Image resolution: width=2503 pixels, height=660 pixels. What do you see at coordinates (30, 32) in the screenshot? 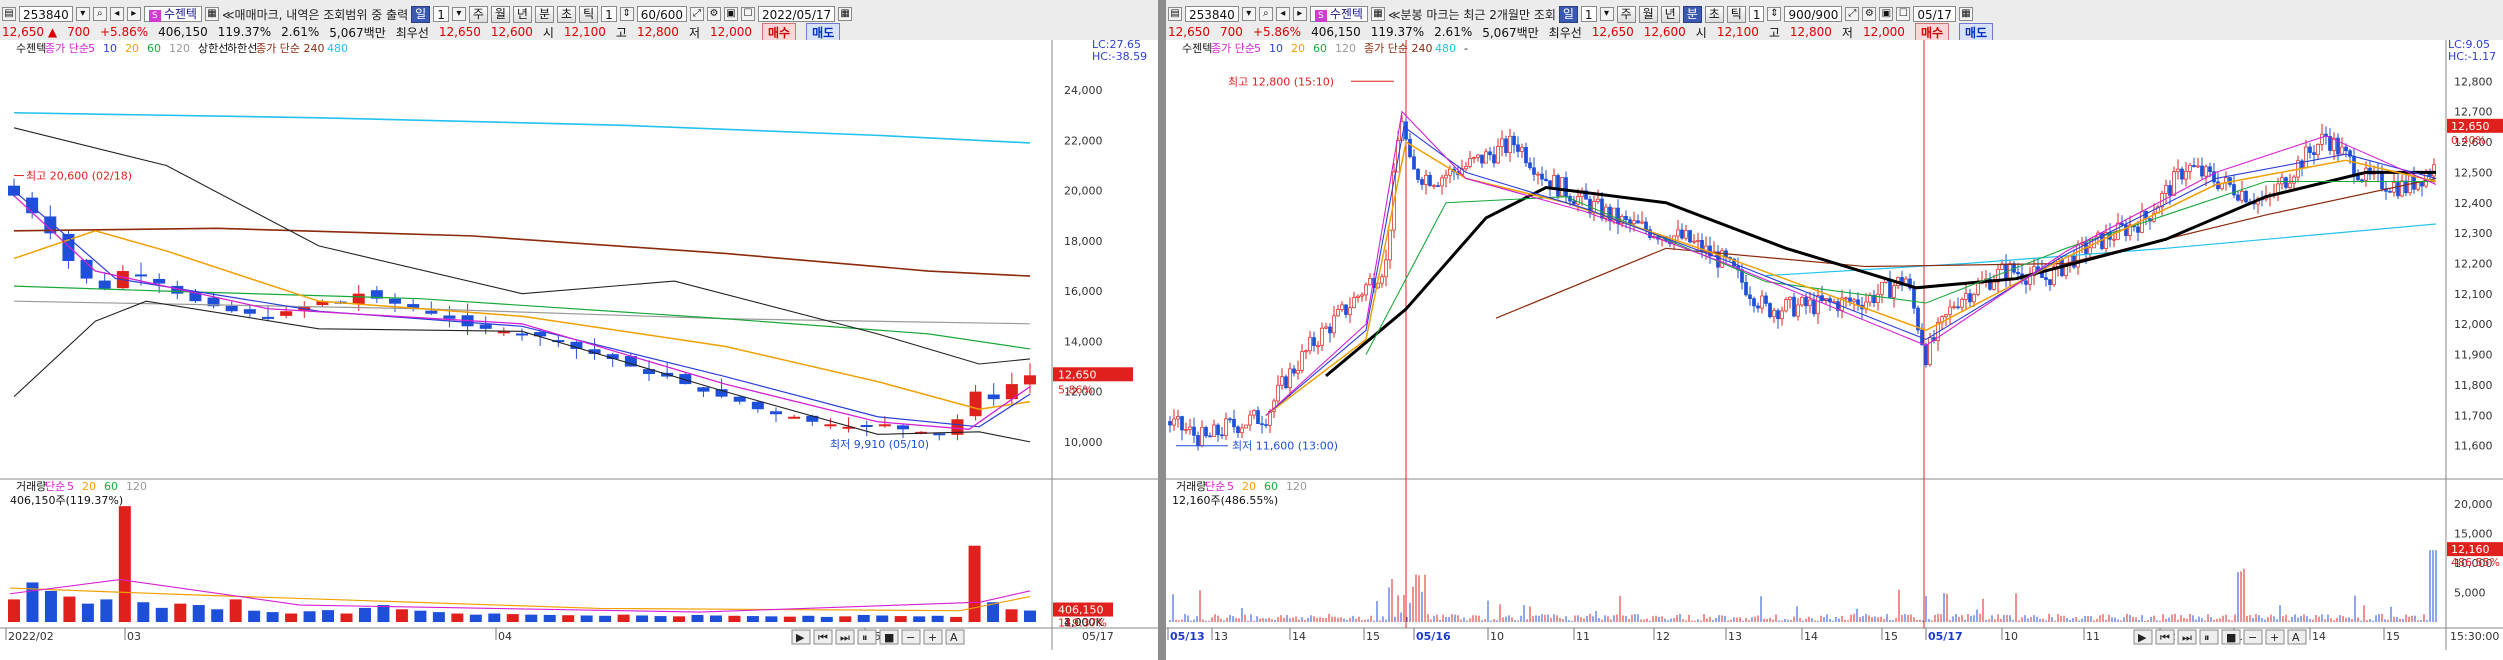
I see `current-price: 12,650 ▲` at bounding box center [30, 32].